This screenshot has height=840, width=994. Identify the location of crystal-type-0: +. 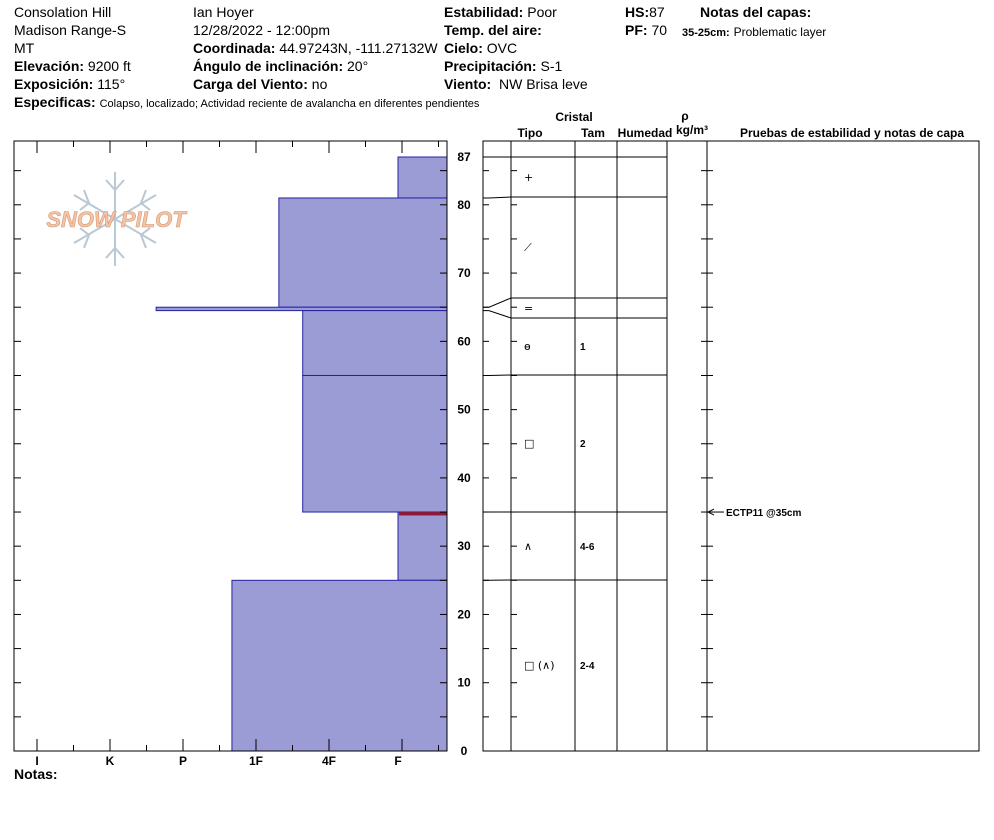
(528, 177).